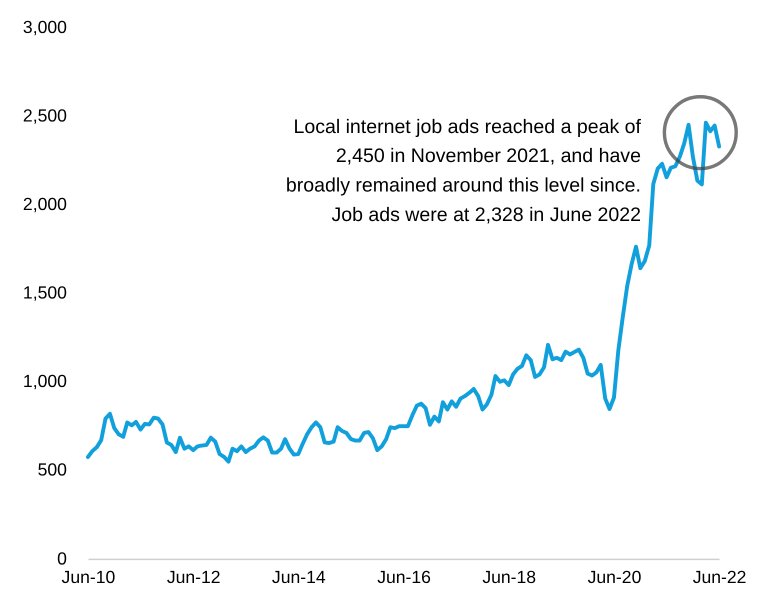 This screenshot has width=766, height=601. I want to click on y-tick-label: 1,000, so click(45, 381).